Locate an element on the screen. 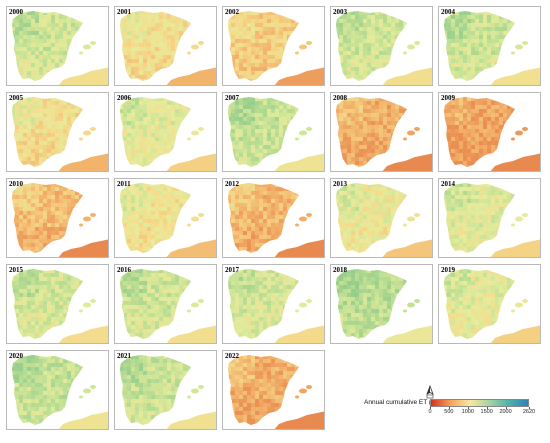 The width and height of the screenshot is (550, 443). year-label: 2017 is located at coordinates (232, 270).